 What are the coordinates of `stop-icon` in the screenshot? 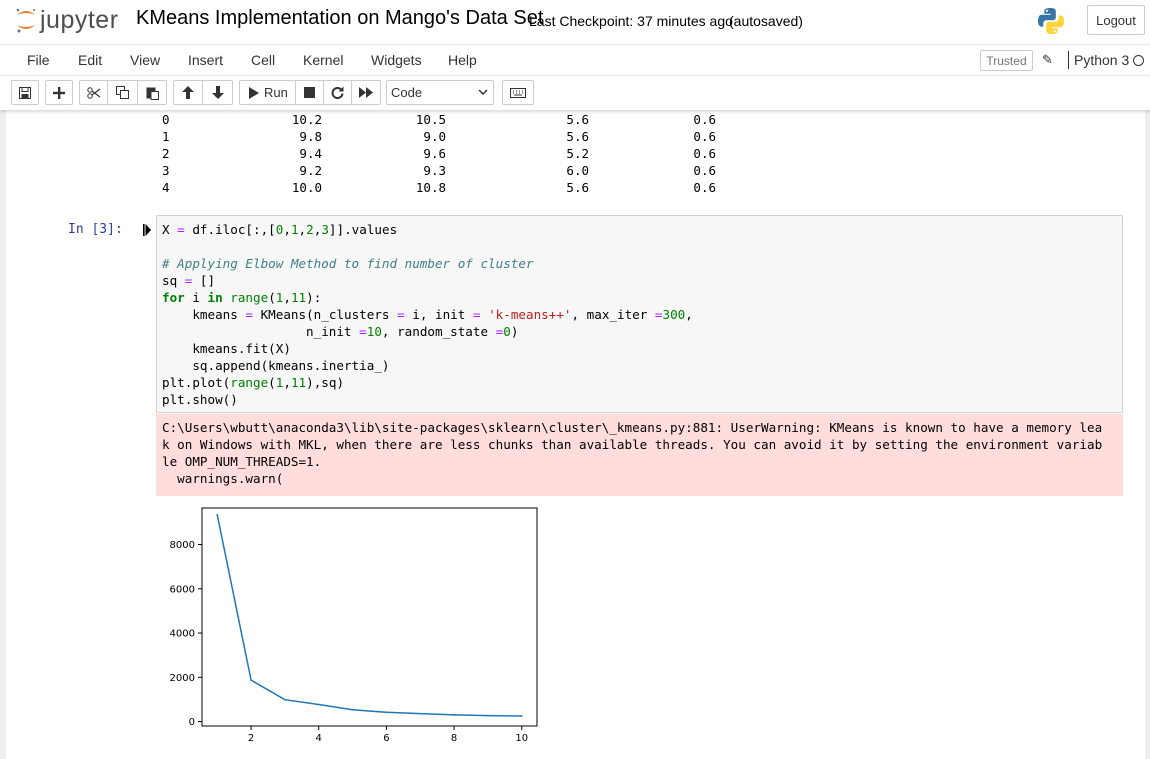 It's located at (309, 92).